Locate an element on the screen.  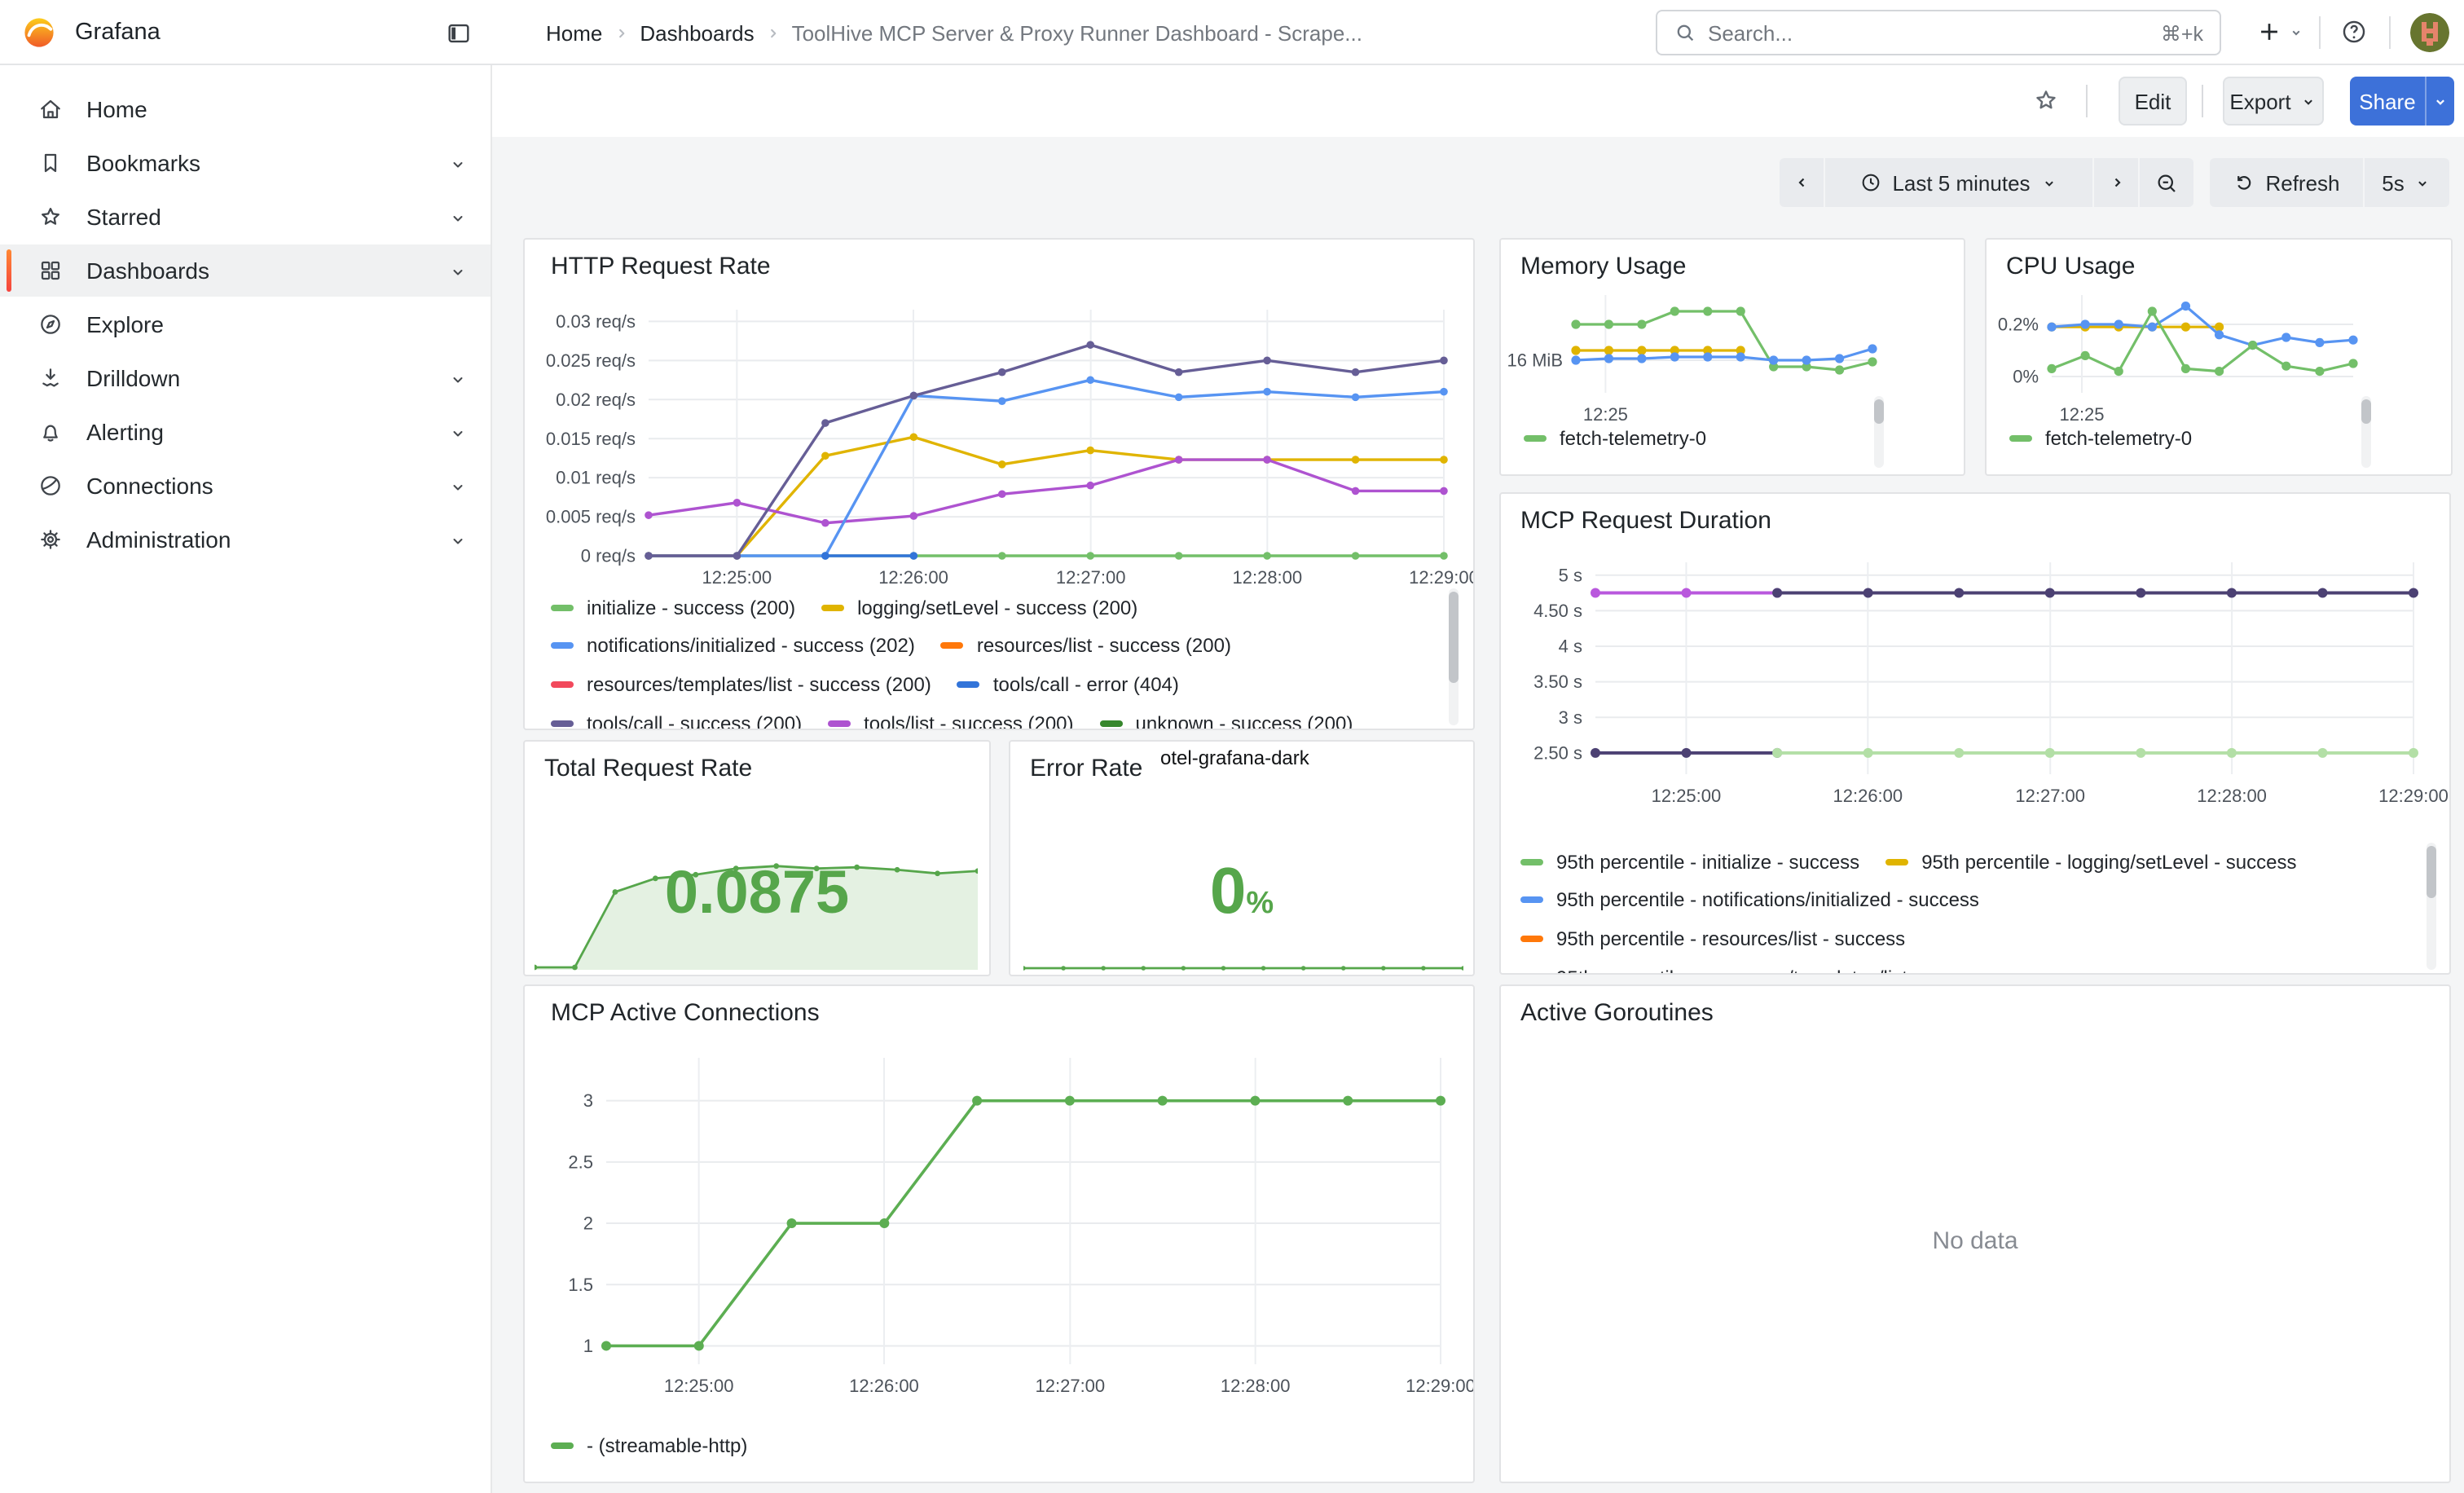
sidebar-item-connections: Connections is located at coordinates (245, 486).